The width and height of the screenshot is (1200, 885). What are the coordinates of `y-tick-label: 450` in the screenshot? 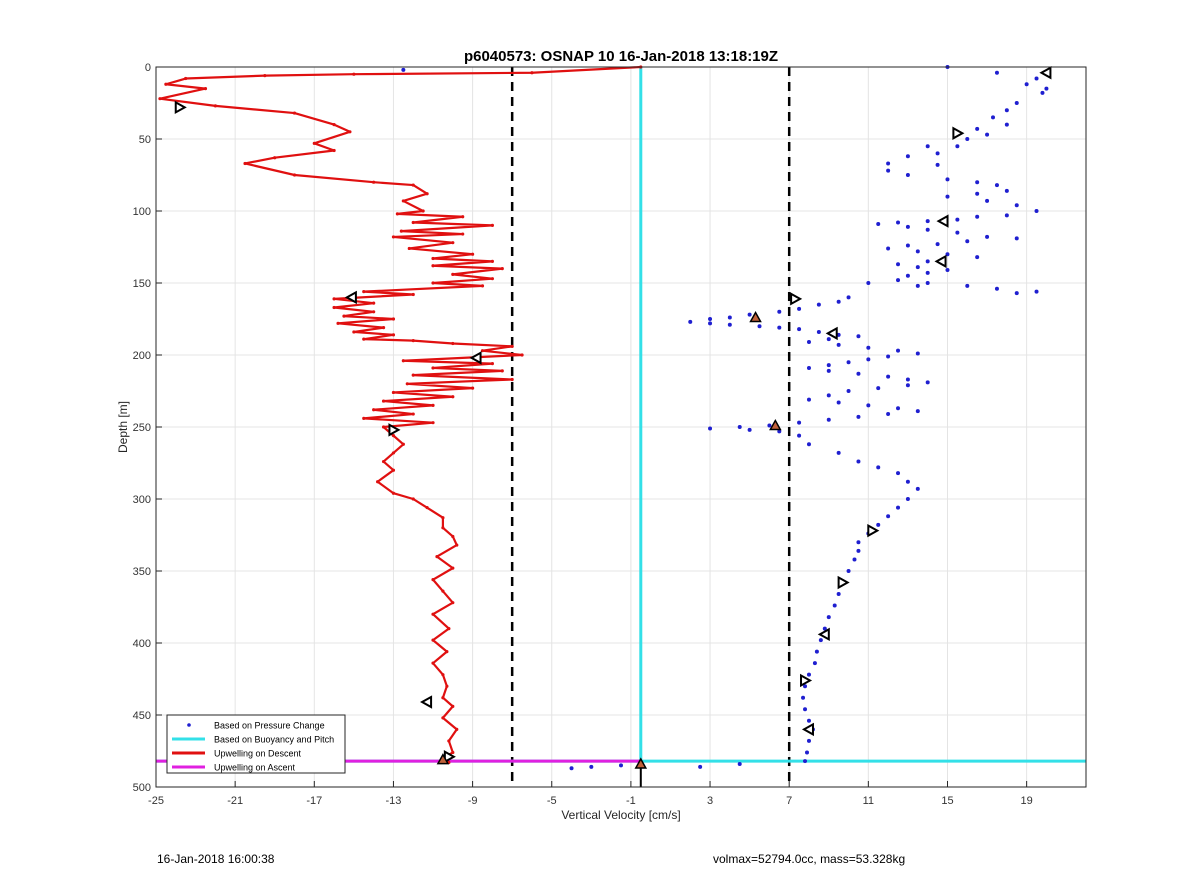 It's located at (142, 716).